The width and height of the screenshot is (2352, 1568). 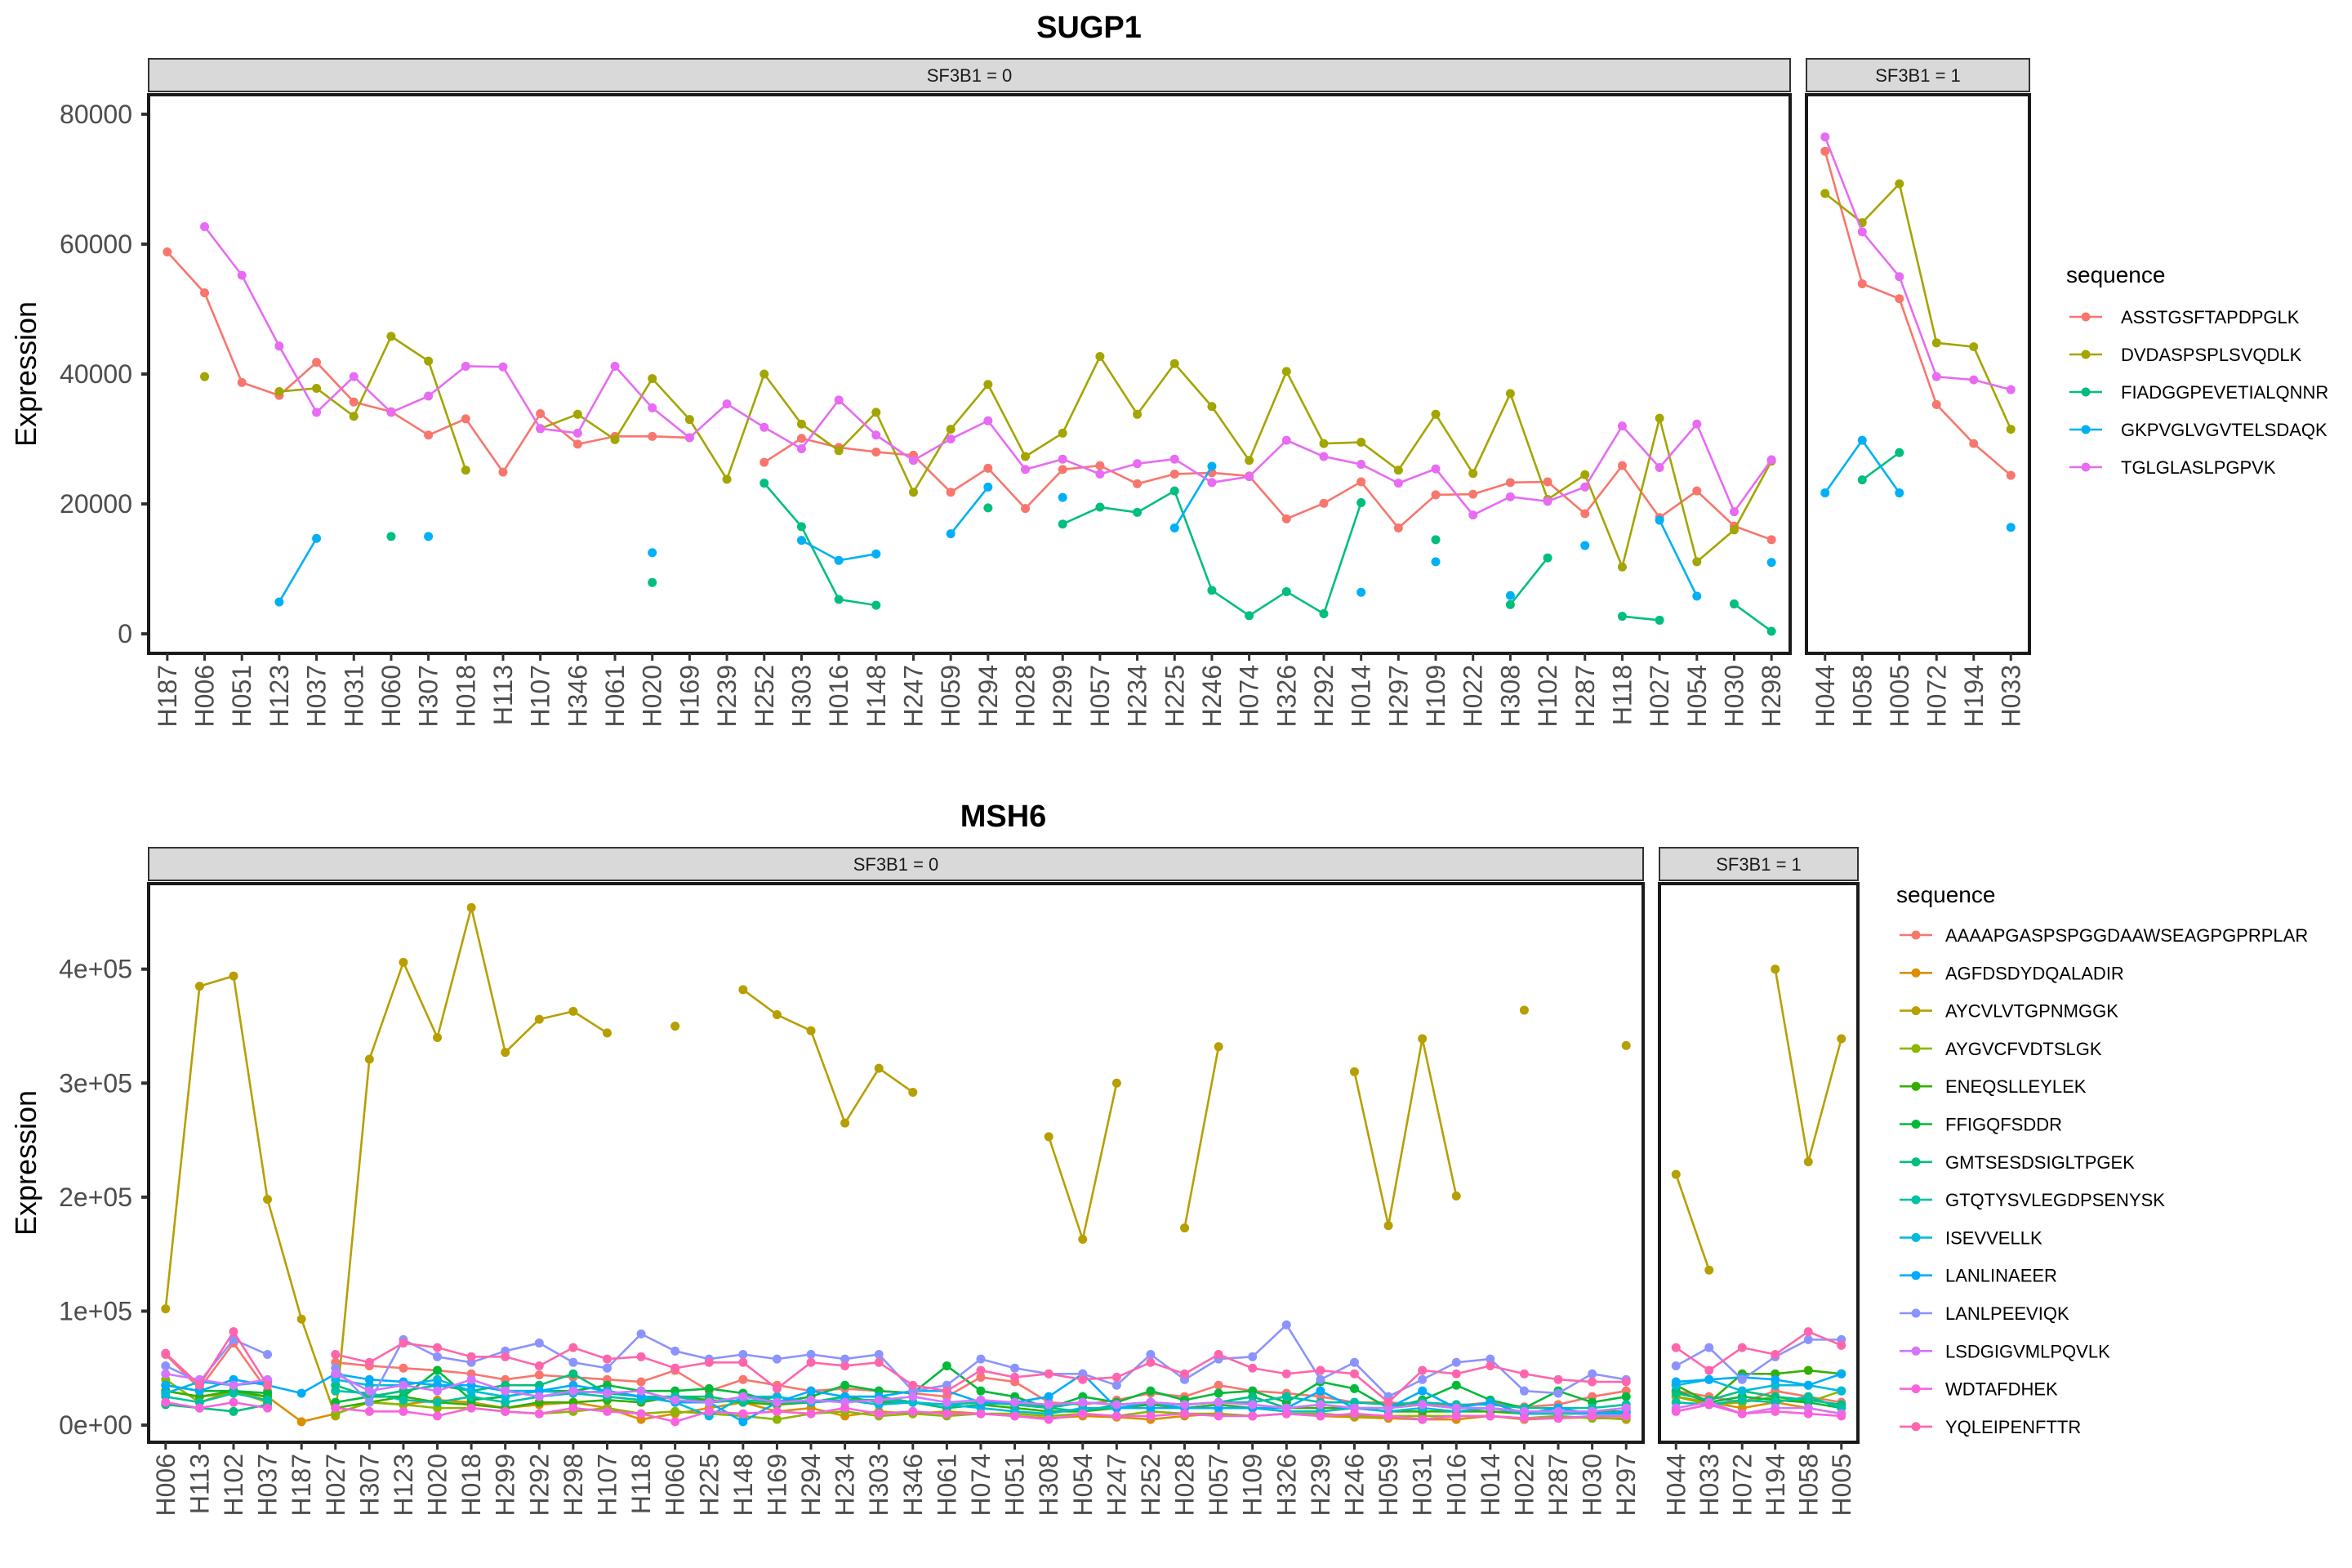 I want to click on x-tick-label: H030, so click(x=1592, y=1485).